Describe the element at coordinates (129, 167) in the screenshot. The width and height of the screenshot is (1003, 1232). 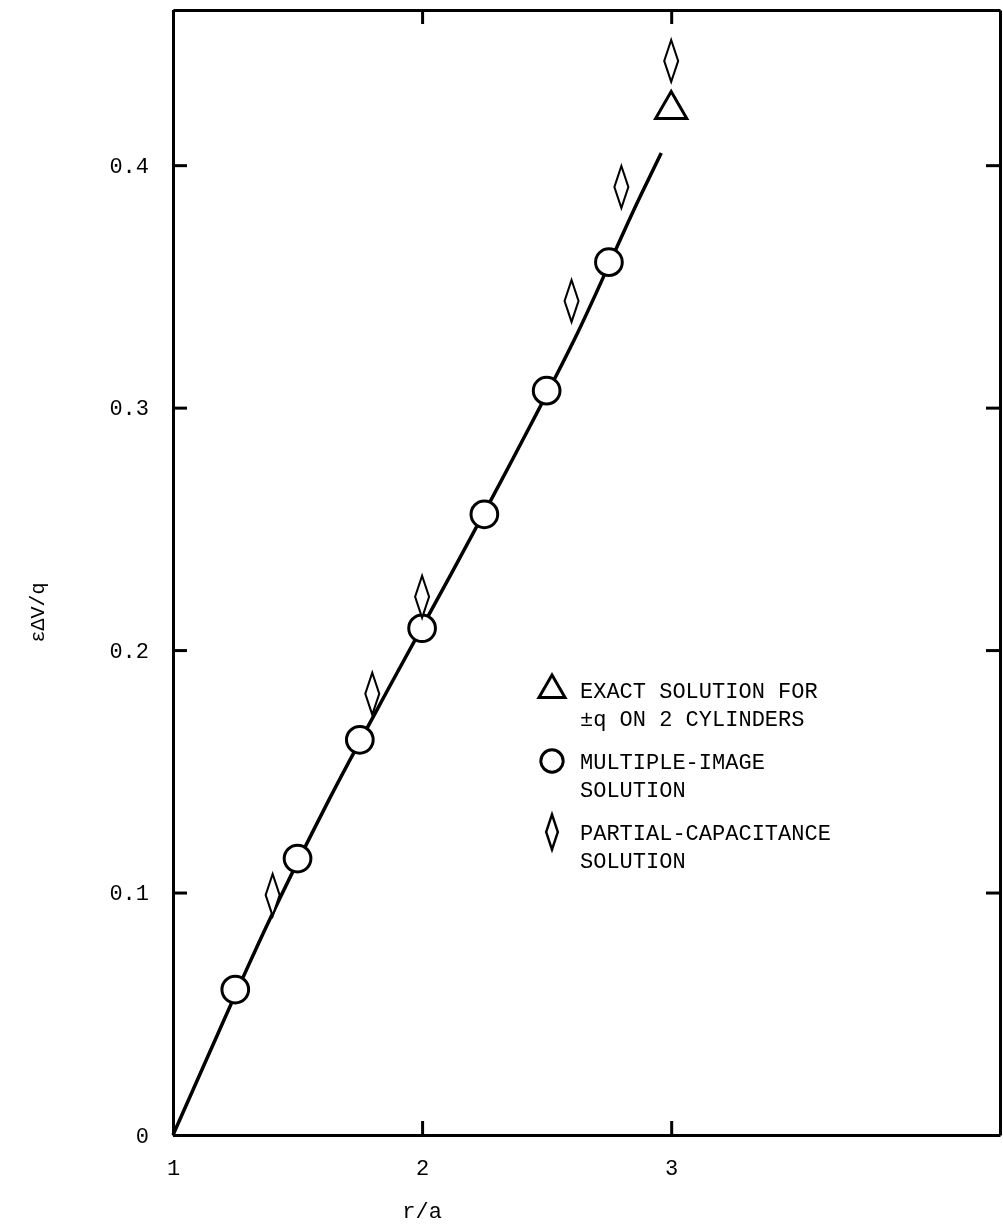
I see `y-tick-label: 0.4` at that location.